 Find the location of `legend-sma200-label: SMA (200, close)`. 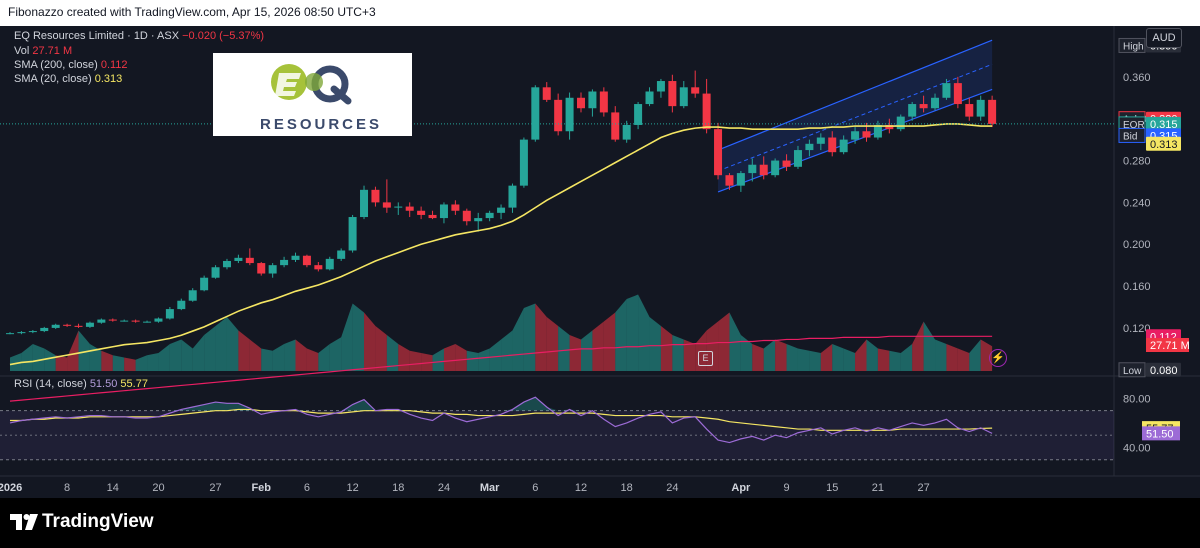

legend-sma200-label: SMA (200, close) is located at coordinates (56, 65).